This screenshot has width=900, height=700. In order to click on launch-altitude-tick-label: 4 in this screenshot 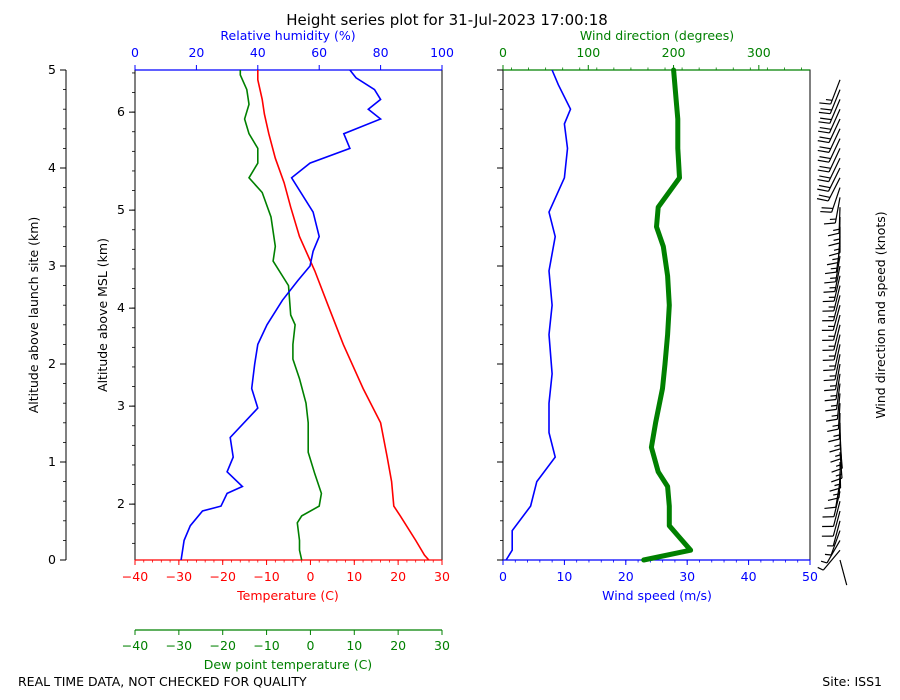, I will do `click(52, 167)`.